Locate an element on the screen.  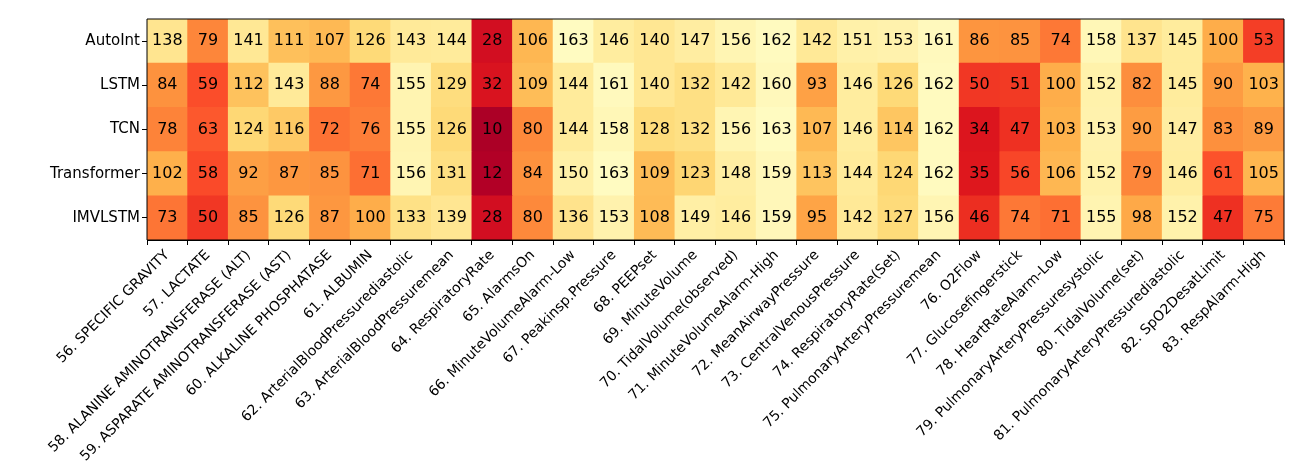
data-label: 136 is located at coordinates (573, 217).